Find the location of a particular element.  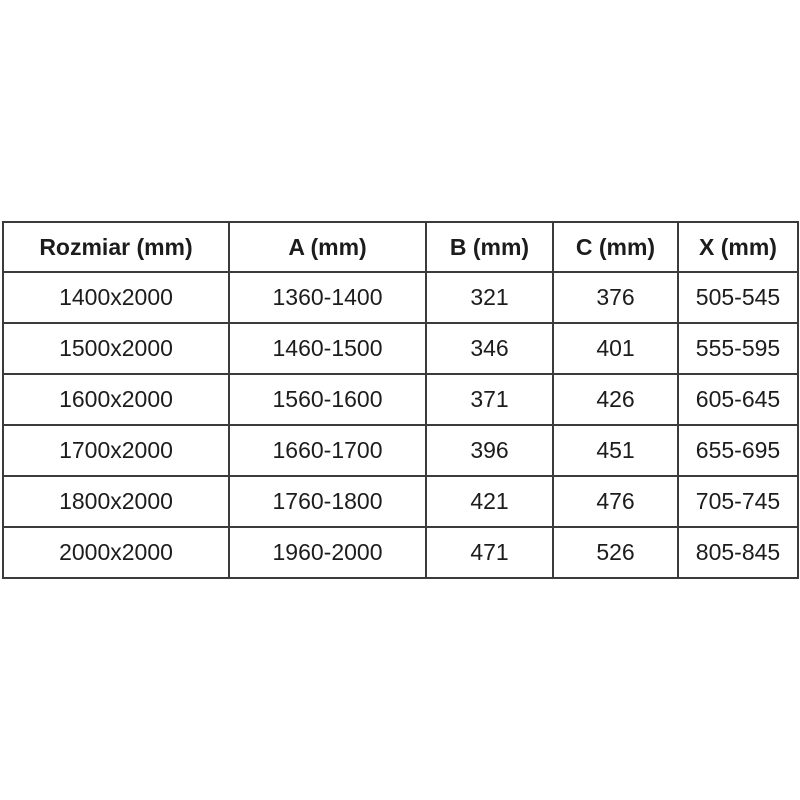

table-cell-c: 526 is located at coordinates (615, 552).